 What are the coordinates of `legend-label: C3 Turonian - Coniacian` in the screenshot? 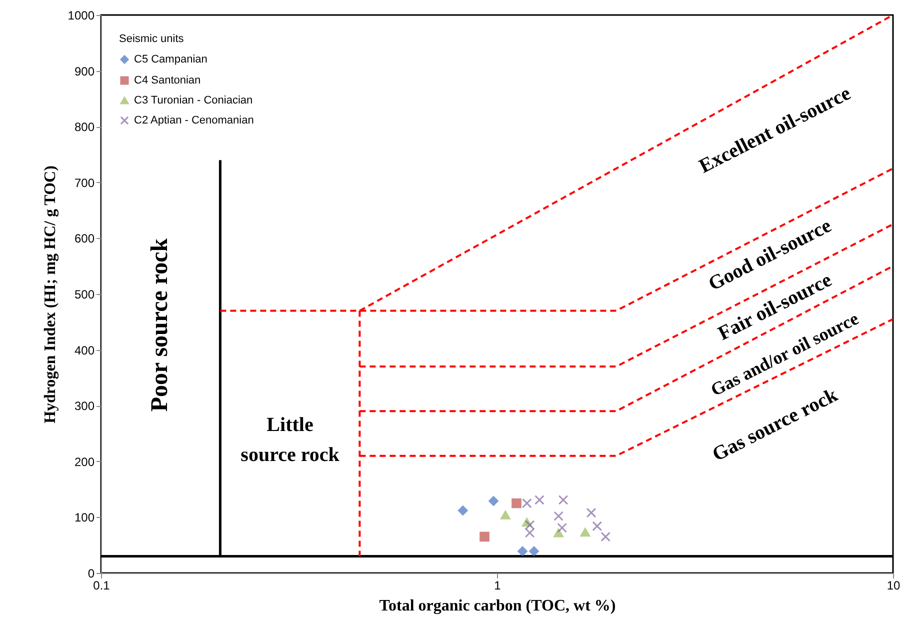 It's located at (193, 100).